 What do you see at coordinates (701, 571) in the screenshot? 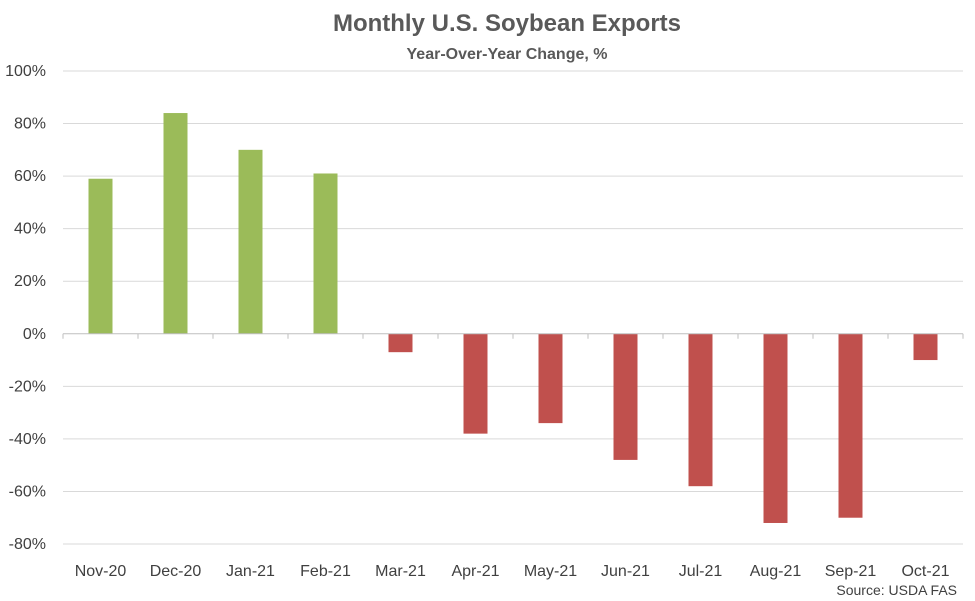
I see `x-tick-label: Jul-21` at bounding box center [701, 571].